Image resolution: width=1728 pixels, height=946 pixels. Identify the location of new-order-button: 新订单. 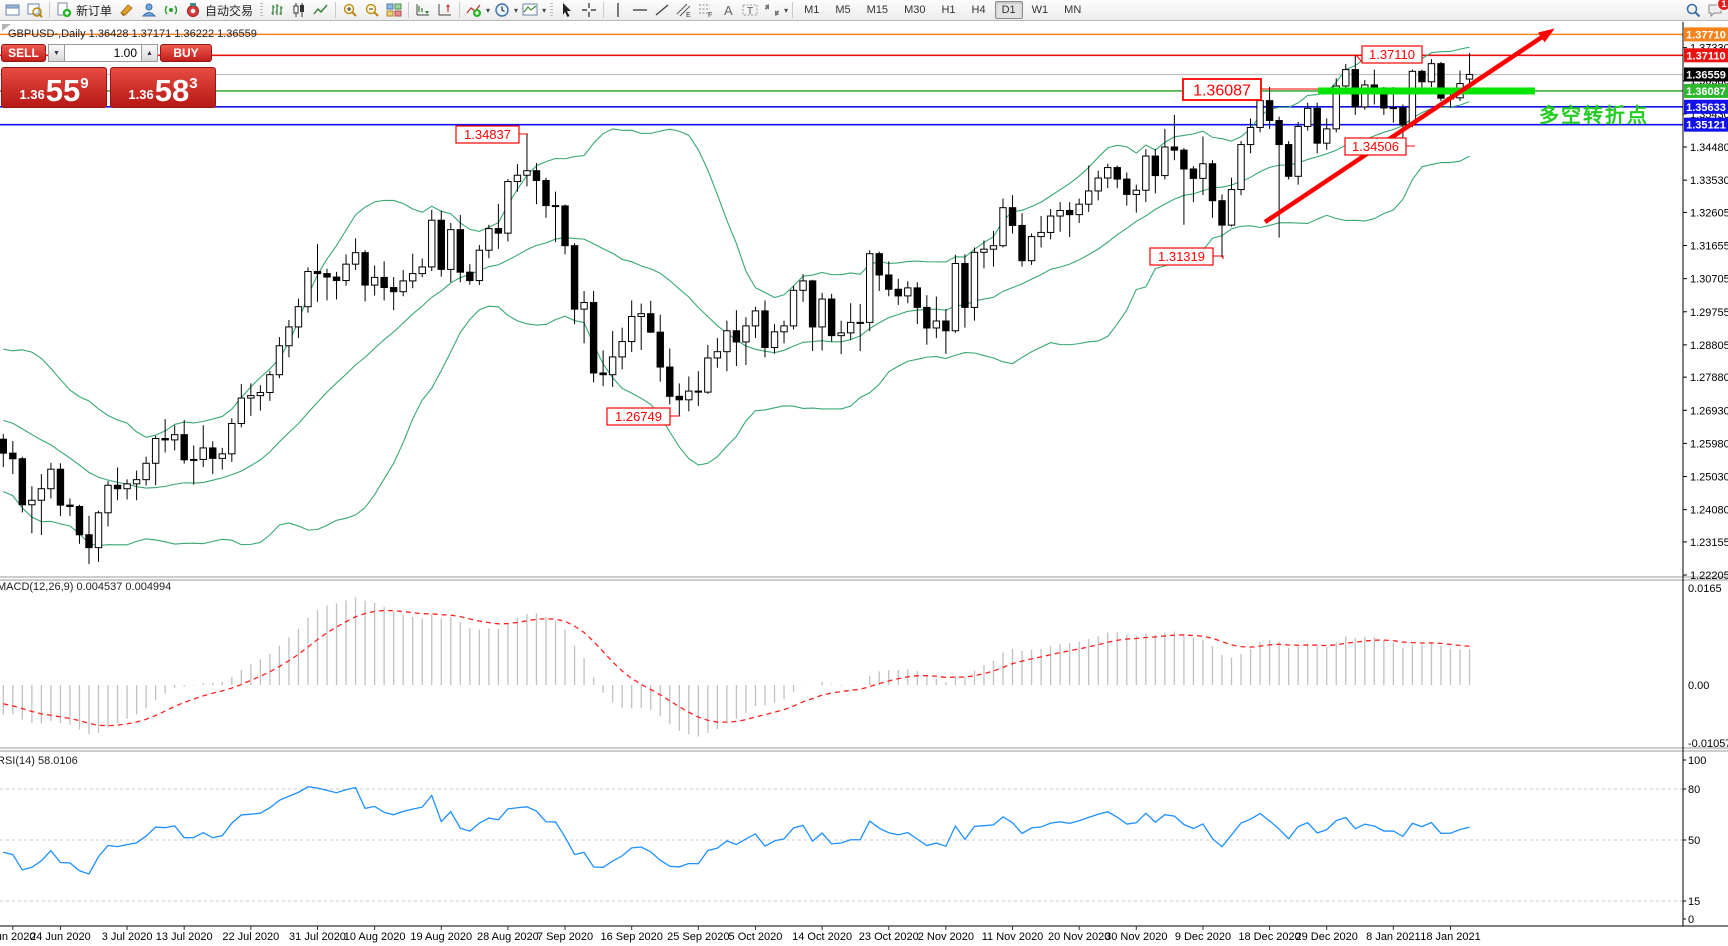
(94, 10).